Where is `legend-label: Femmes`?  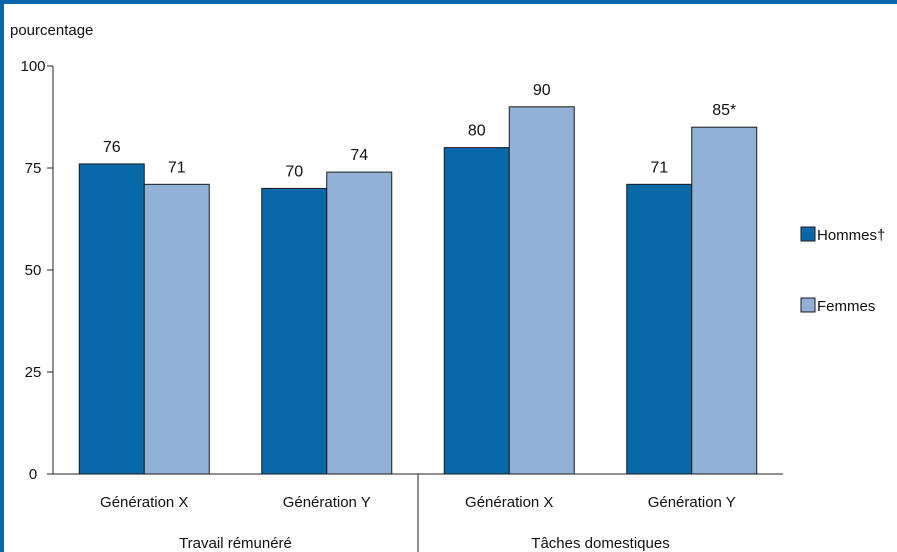
legend-label: Femmes is located at coordinates (846, 306).